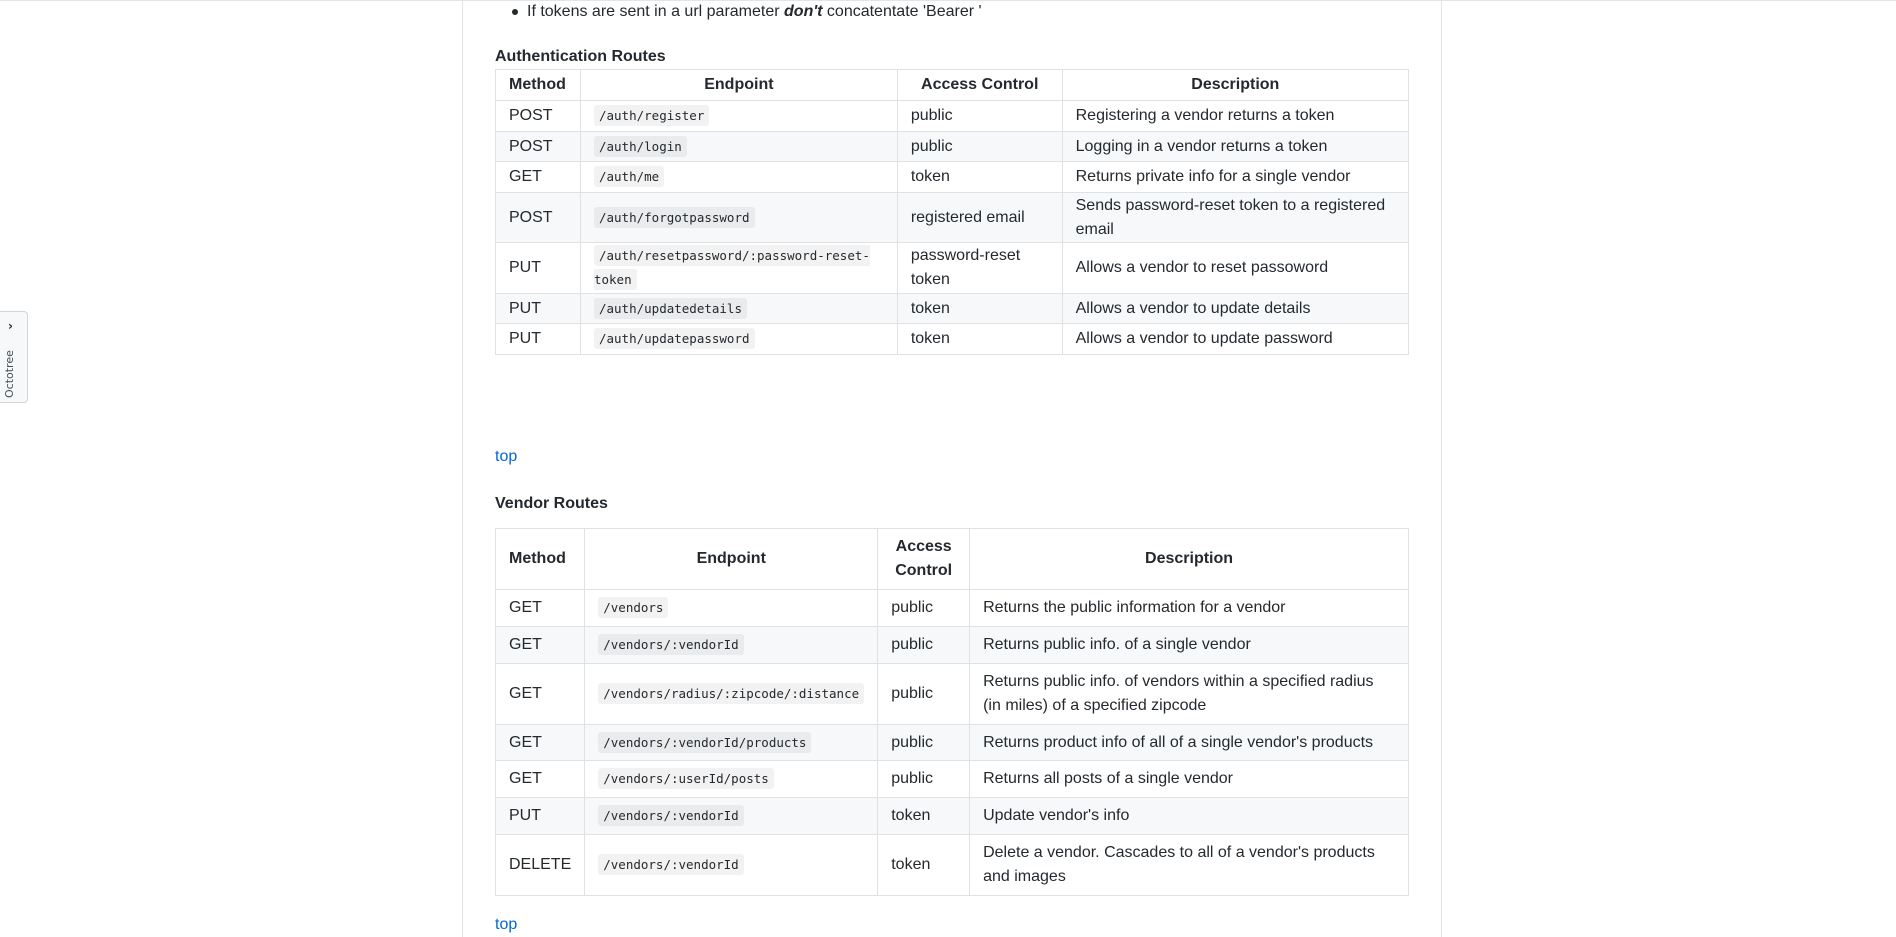 The height and width of the screenshot is (937, 1896). I want to click on description-cell: Registering a vendor returns a token, so click(1235, 116).